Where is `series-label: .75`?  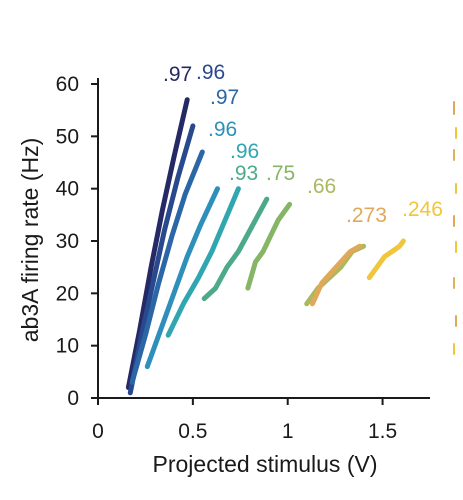
series-label: .75 is located at coordinates (280, 173).